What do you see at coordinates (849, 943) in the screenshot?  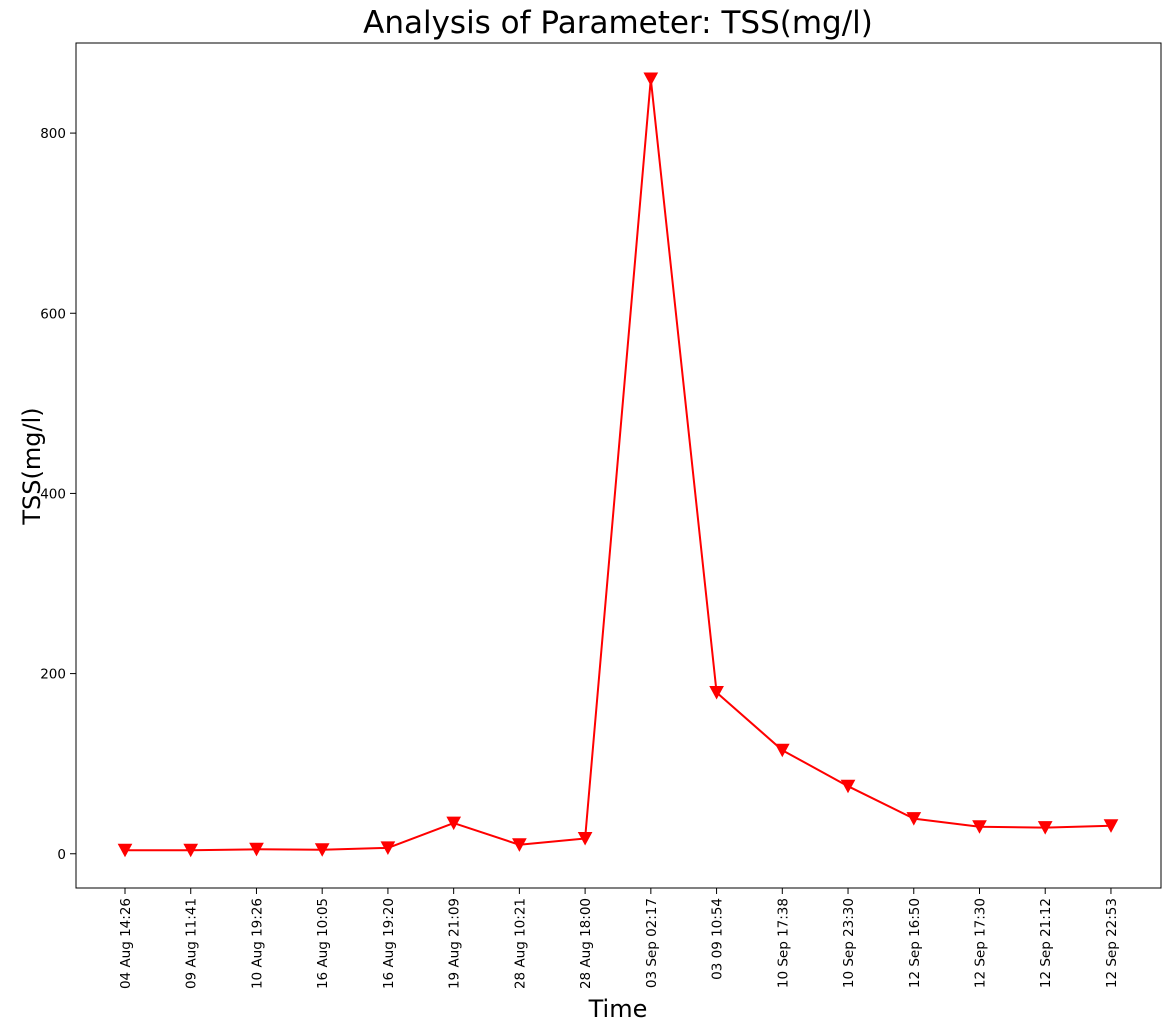 I see `x-tick-label: 10 Sep 23:30` at bounding box center [849, 943].